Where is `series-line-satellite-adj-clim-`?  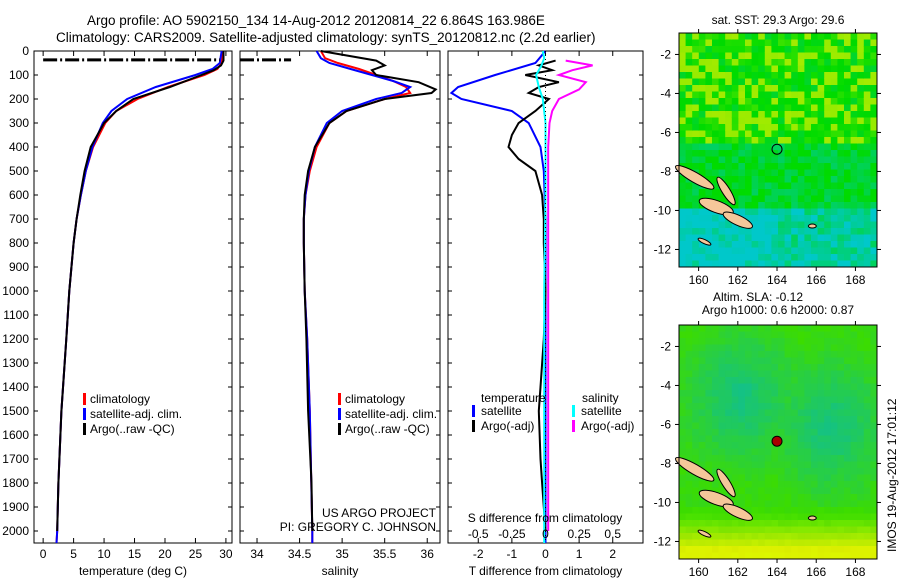 series-line-satellite-adj-clim- is located at coordinates (357, 296).